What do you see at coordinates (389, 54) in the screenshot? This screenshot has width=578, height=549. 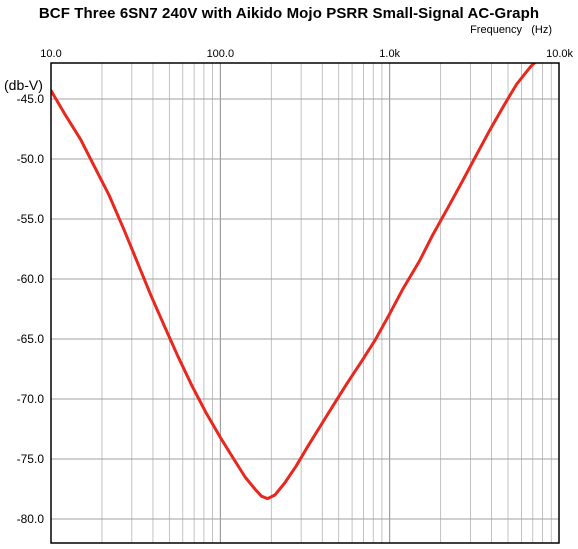 I see `x-tick-label: 1.0k` at bounding box center [389, 54].